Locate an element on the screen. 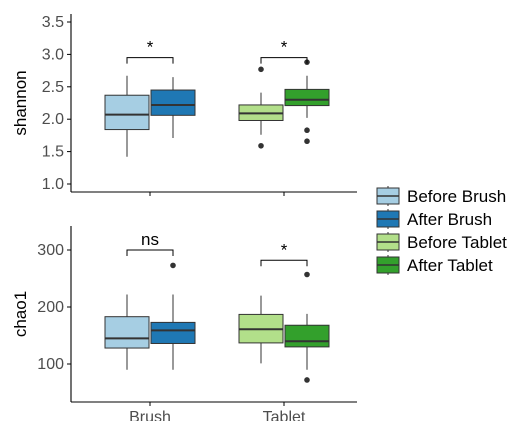 This screenshot has width=524, height=421. y-tick-label: 1.5 is located at coordinates (53, 152).